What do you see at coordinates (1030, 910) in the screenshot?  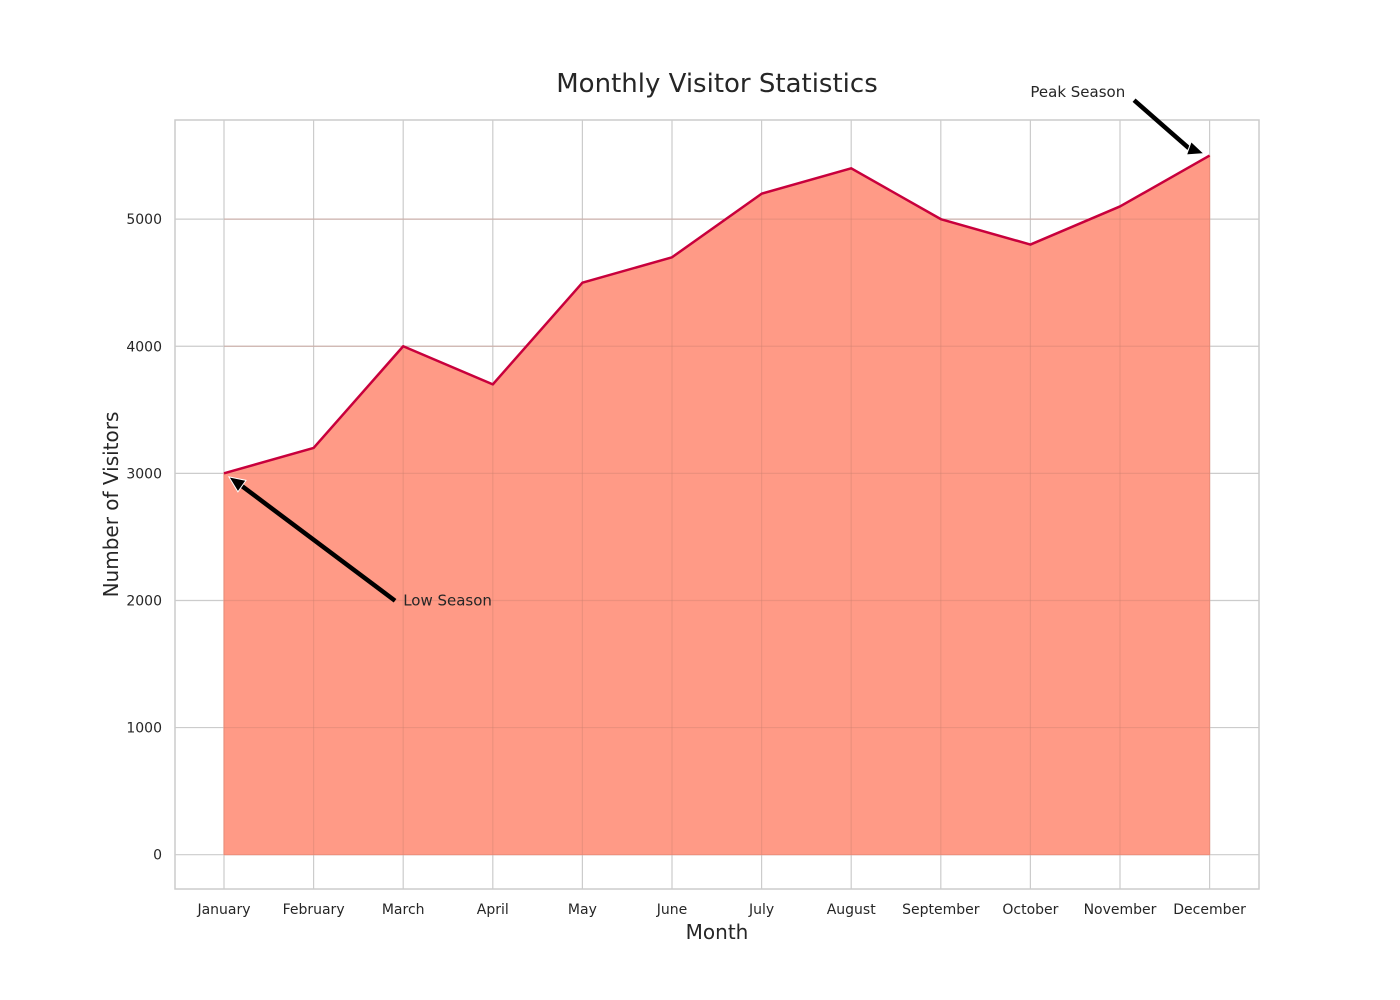 I see `x-tick-label: October` at bounding box center [1030, 910].